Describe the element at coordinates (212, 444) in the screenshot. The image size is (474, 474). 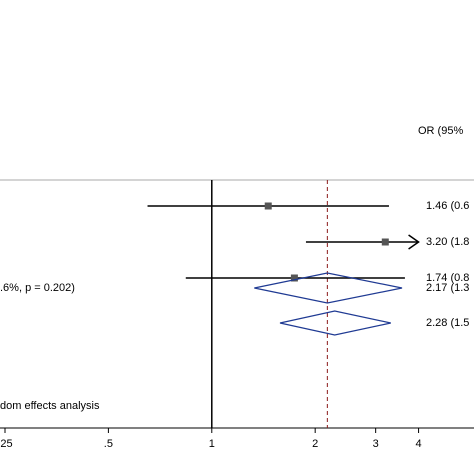
I see `x-tick-label: 1` at that location.